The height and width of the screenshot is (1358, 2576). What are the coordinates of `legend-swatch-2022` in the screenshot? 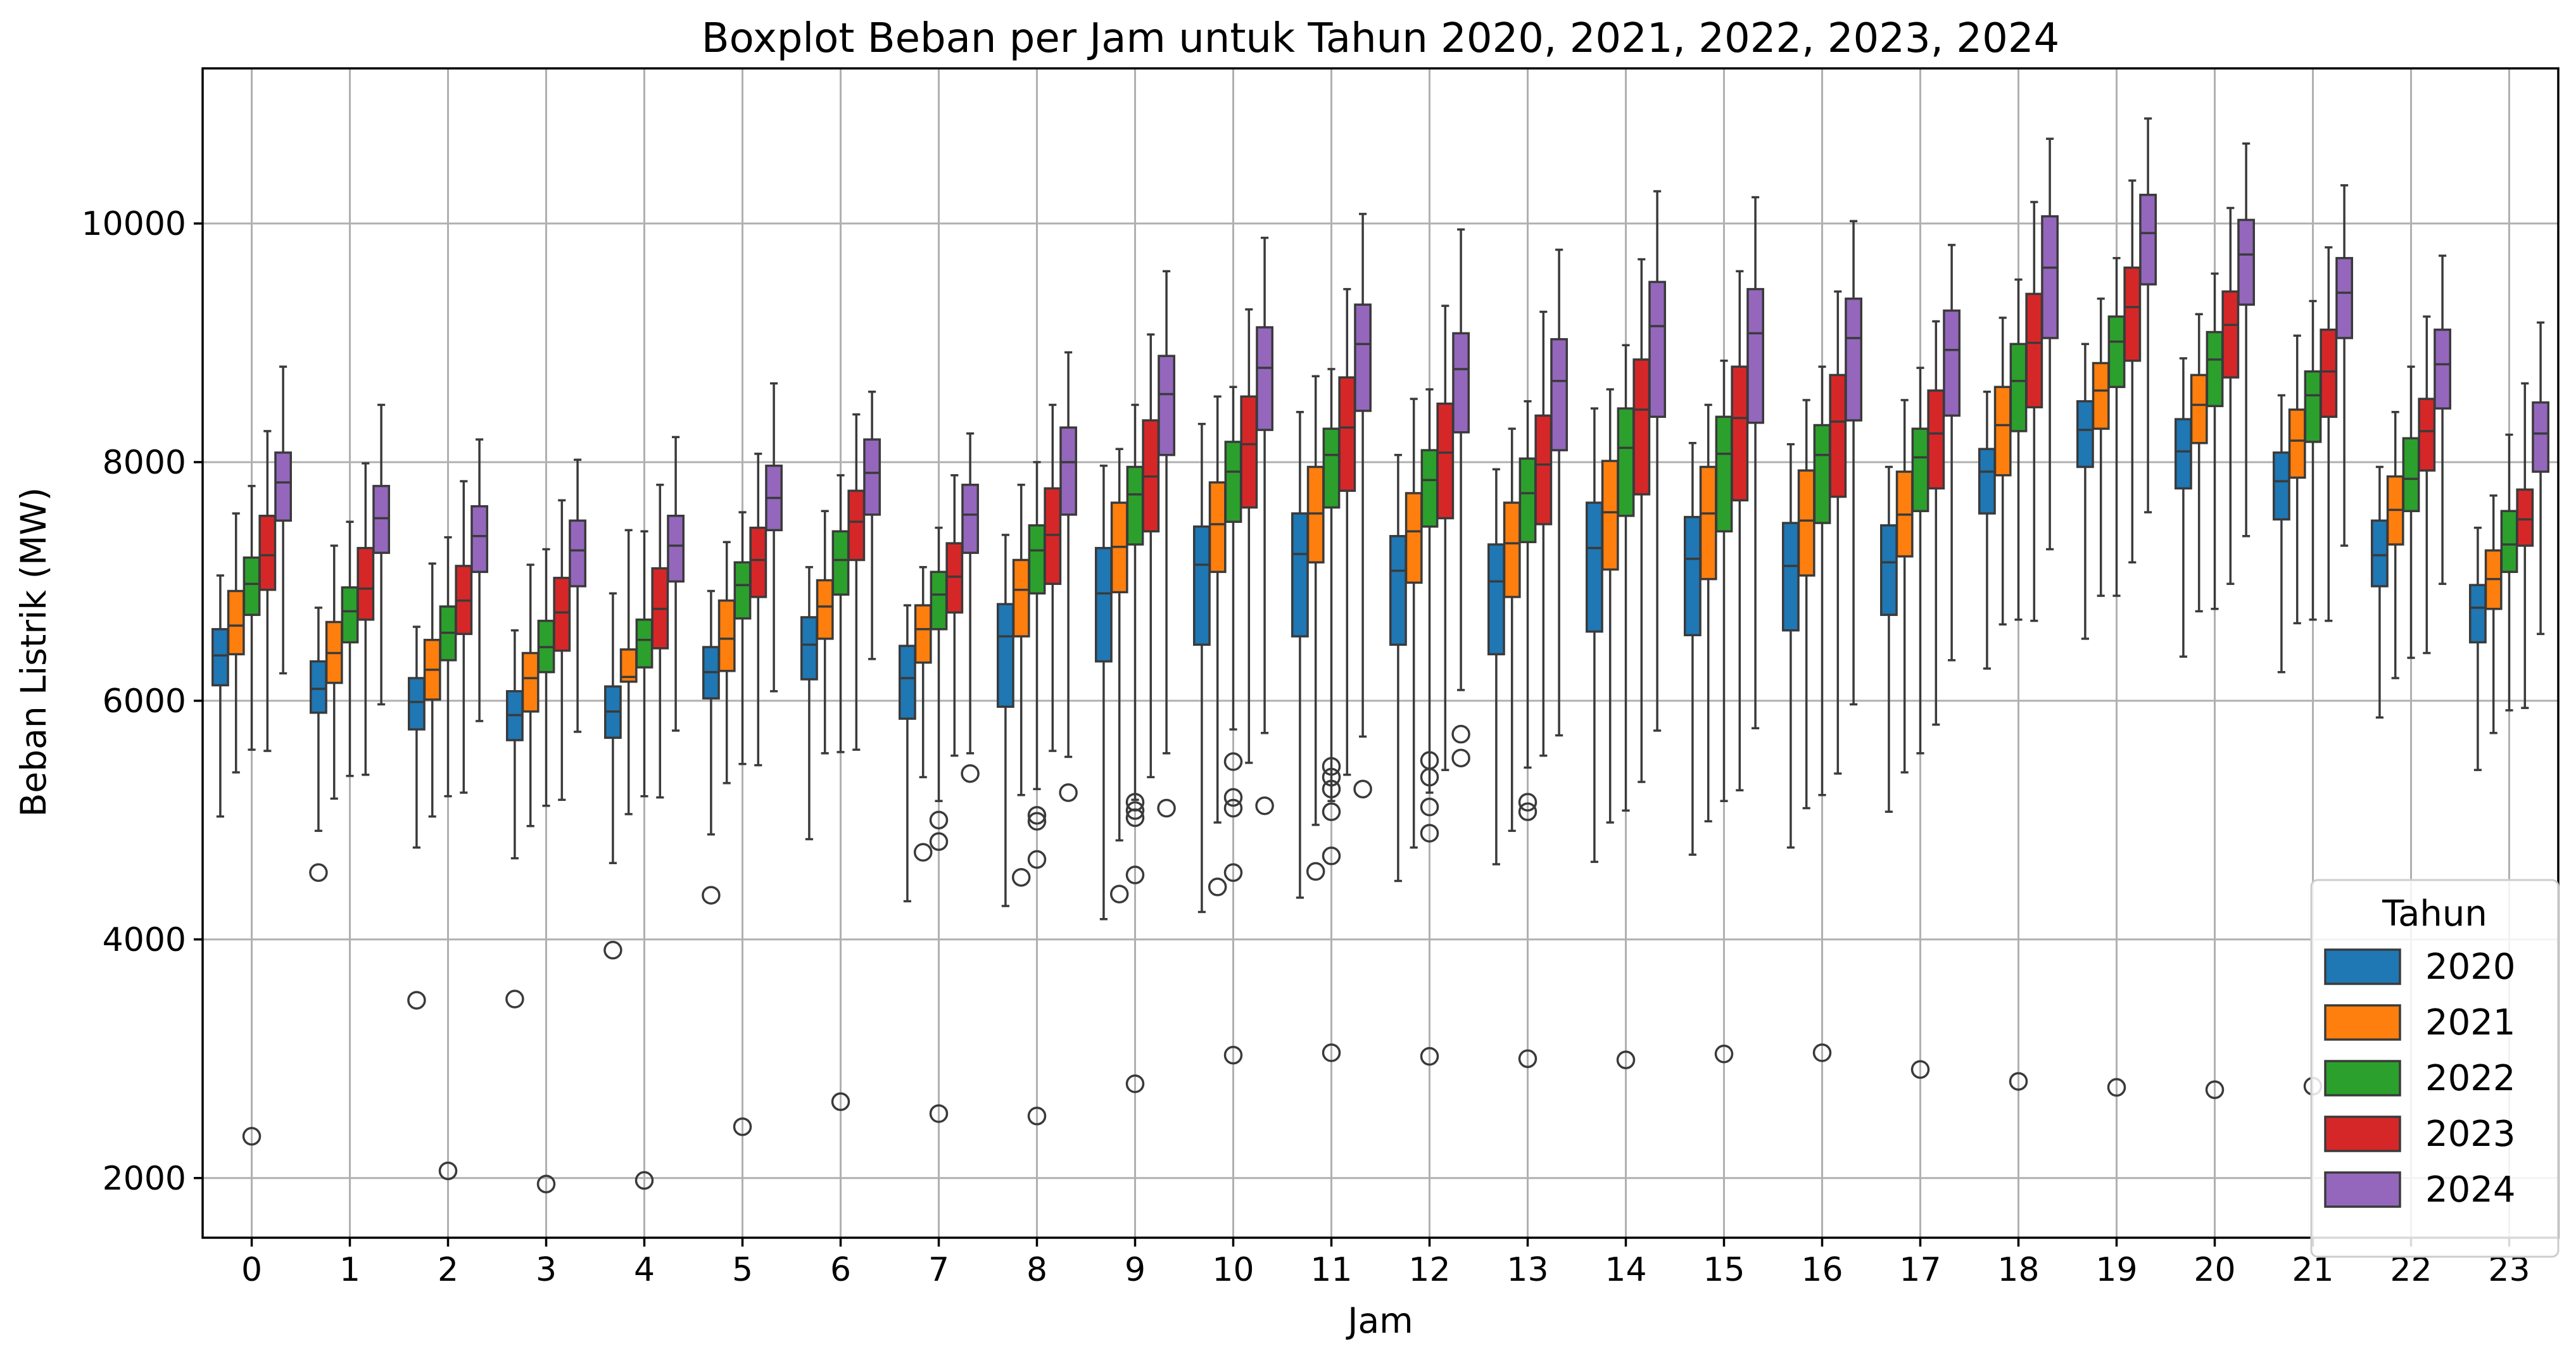 It's located at (2362, 1078).